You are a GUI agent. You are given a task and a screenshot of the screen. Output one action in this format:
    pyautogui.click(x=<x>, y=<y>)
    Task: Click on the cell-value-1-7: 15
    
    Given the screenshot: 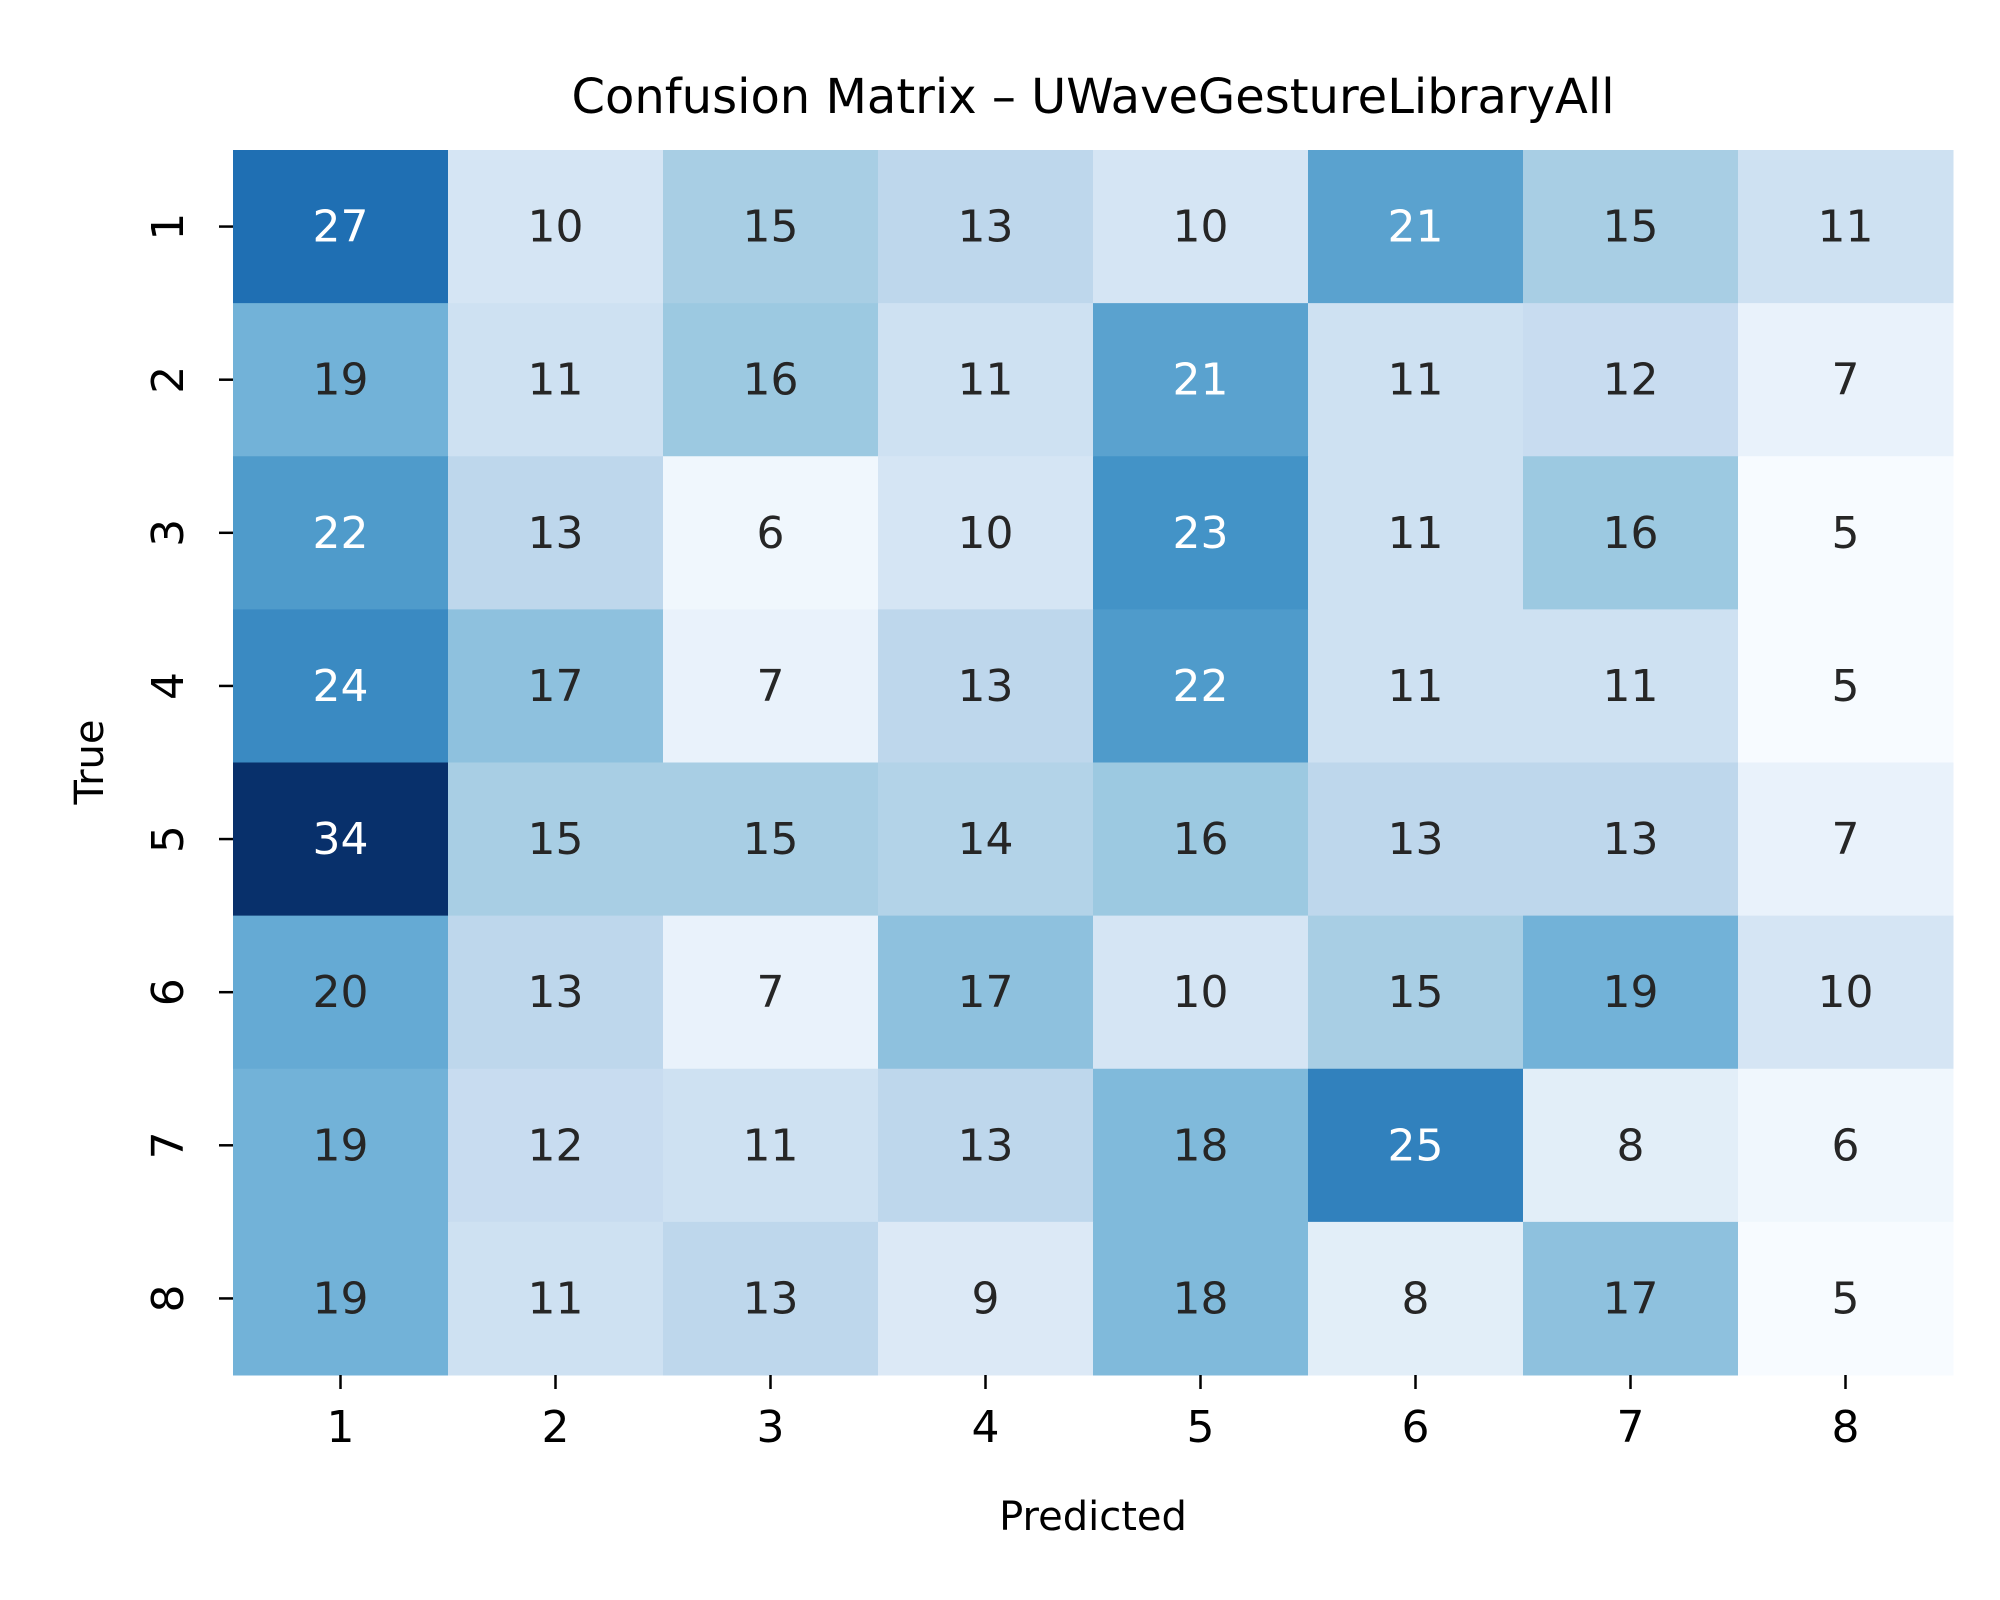 What is the action you would take?
    pyautogui.click(x=1631, y=227)
    